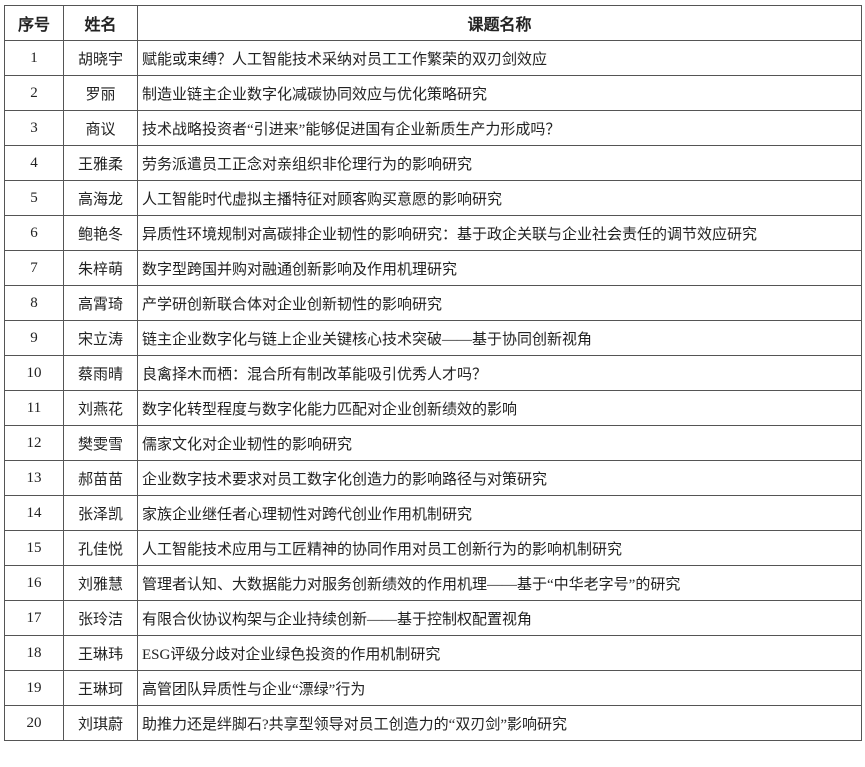 This screenshot has height=767, width=865. Describe the element at coordinates (499, 128) in the screenshot. I see `topic-cell: 技术战略投资者“引进来”能够促进国有企业新质生产力形成吗？` at that location.